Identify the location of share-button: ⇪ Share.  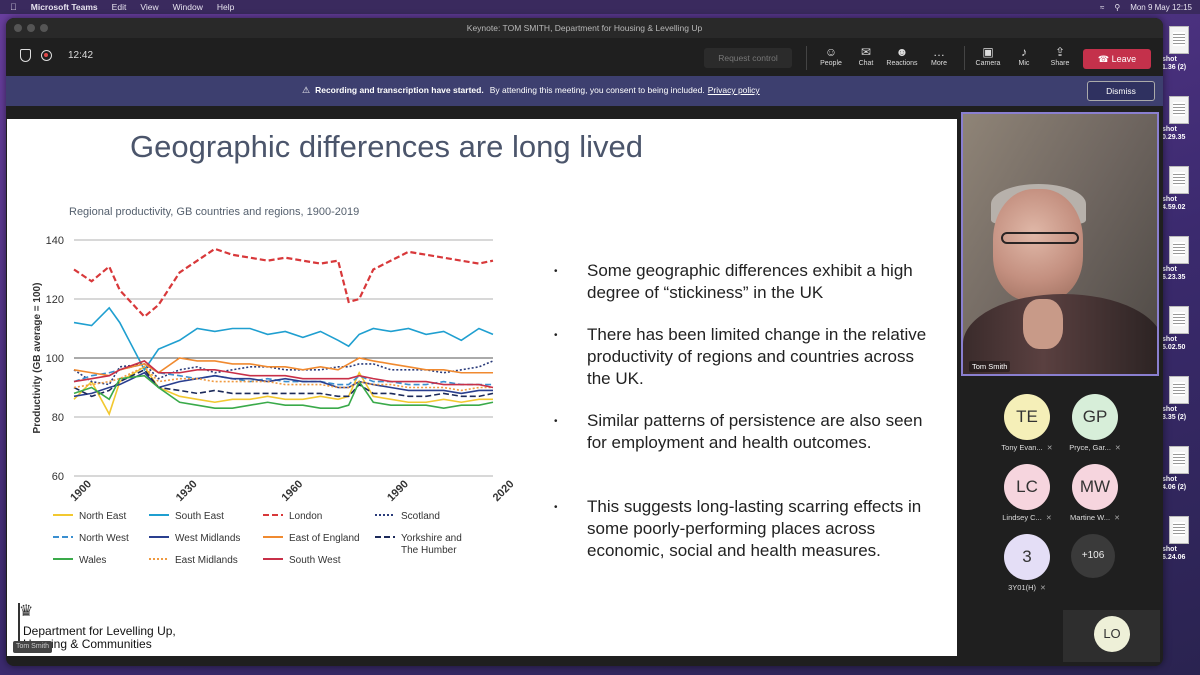
(1060, 59).